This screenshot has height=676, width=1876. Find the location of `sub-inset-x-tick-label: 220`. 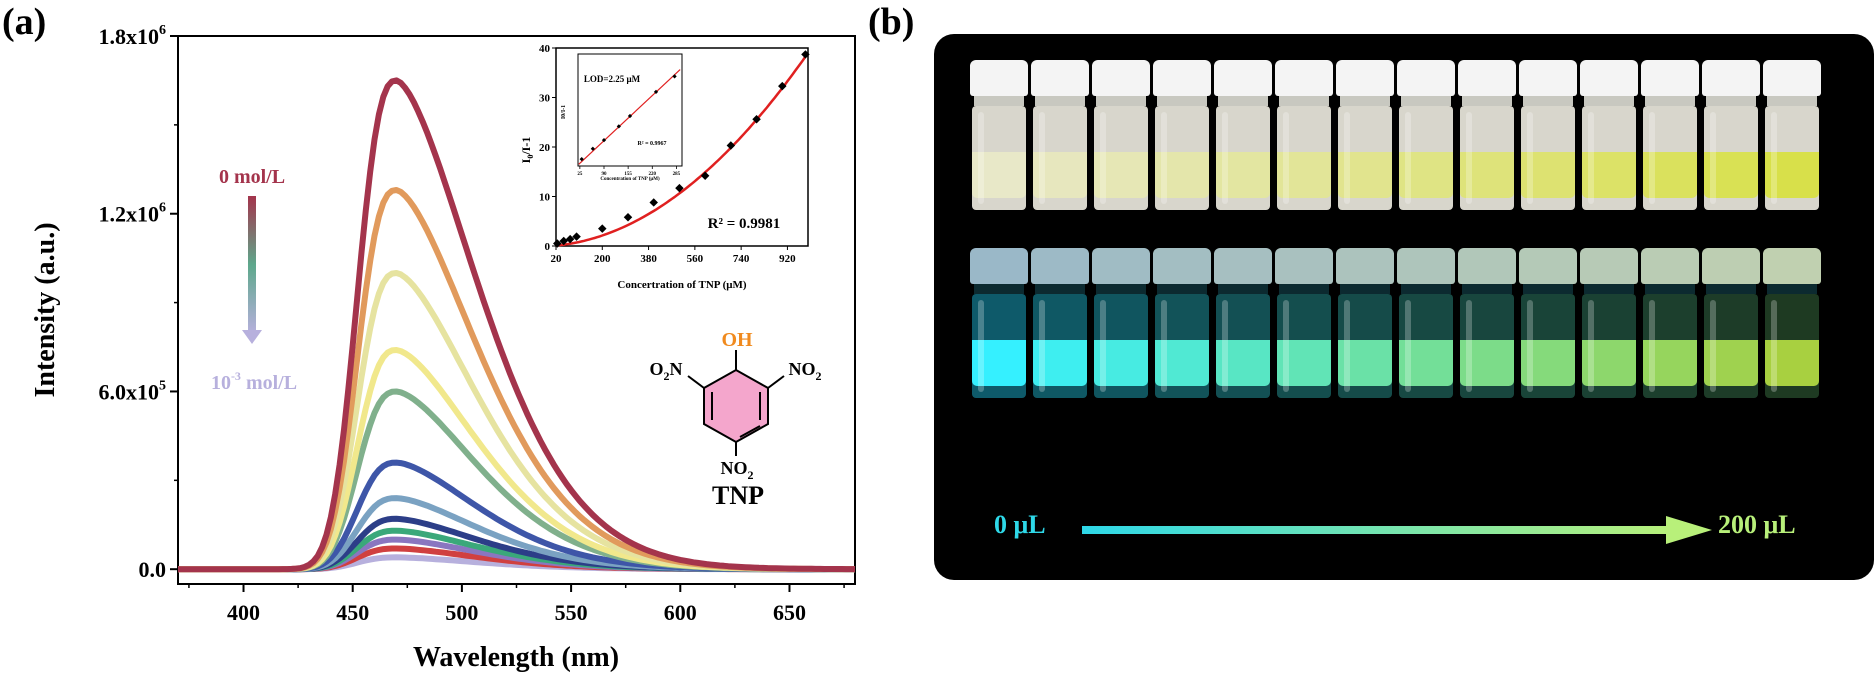

sub-inset-x-tick-label: 220 is located at coordinates (653, 174).